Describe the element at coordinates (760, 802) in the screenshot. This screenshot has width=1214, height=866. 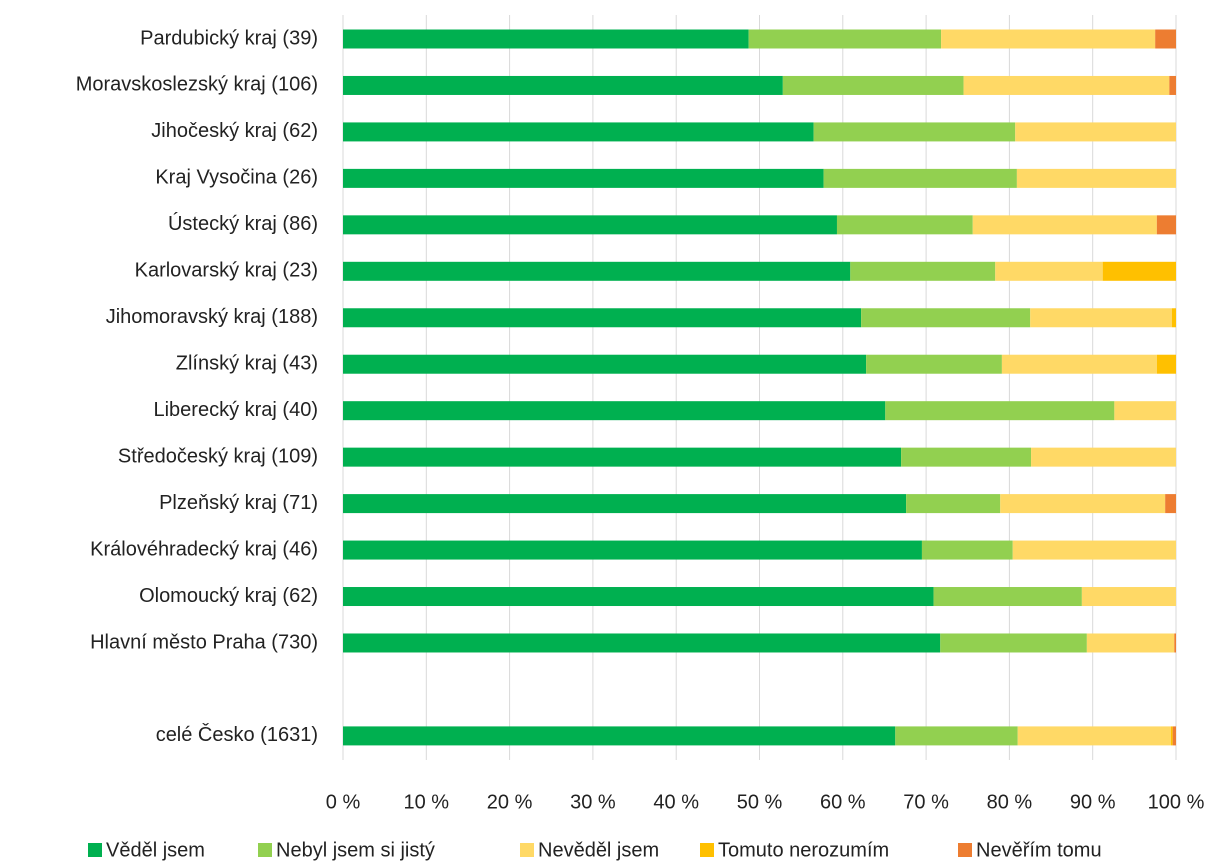
I see `x-tick-label: 50 %` at that location.